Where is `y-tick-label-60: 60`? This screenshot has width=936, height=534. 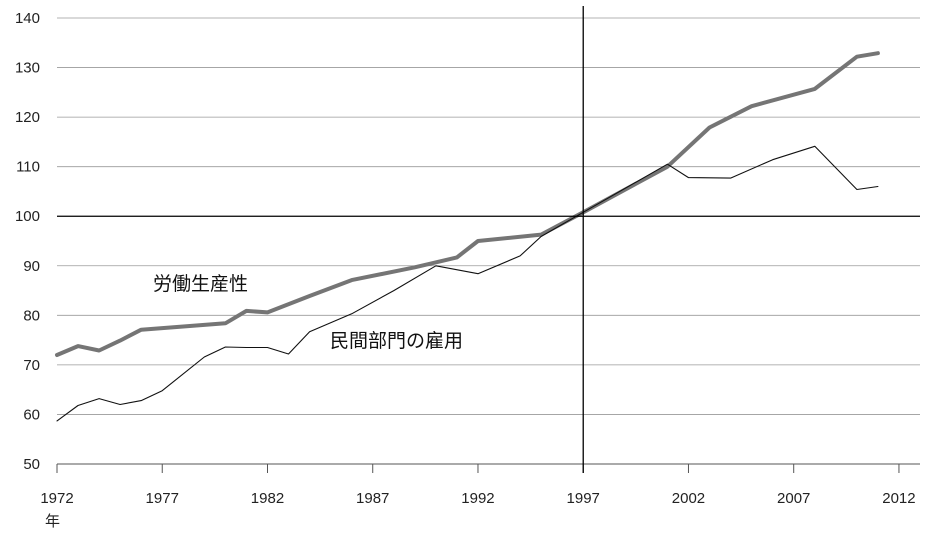 y-tick-label-60: 60 is located at coordinates (31, 414).